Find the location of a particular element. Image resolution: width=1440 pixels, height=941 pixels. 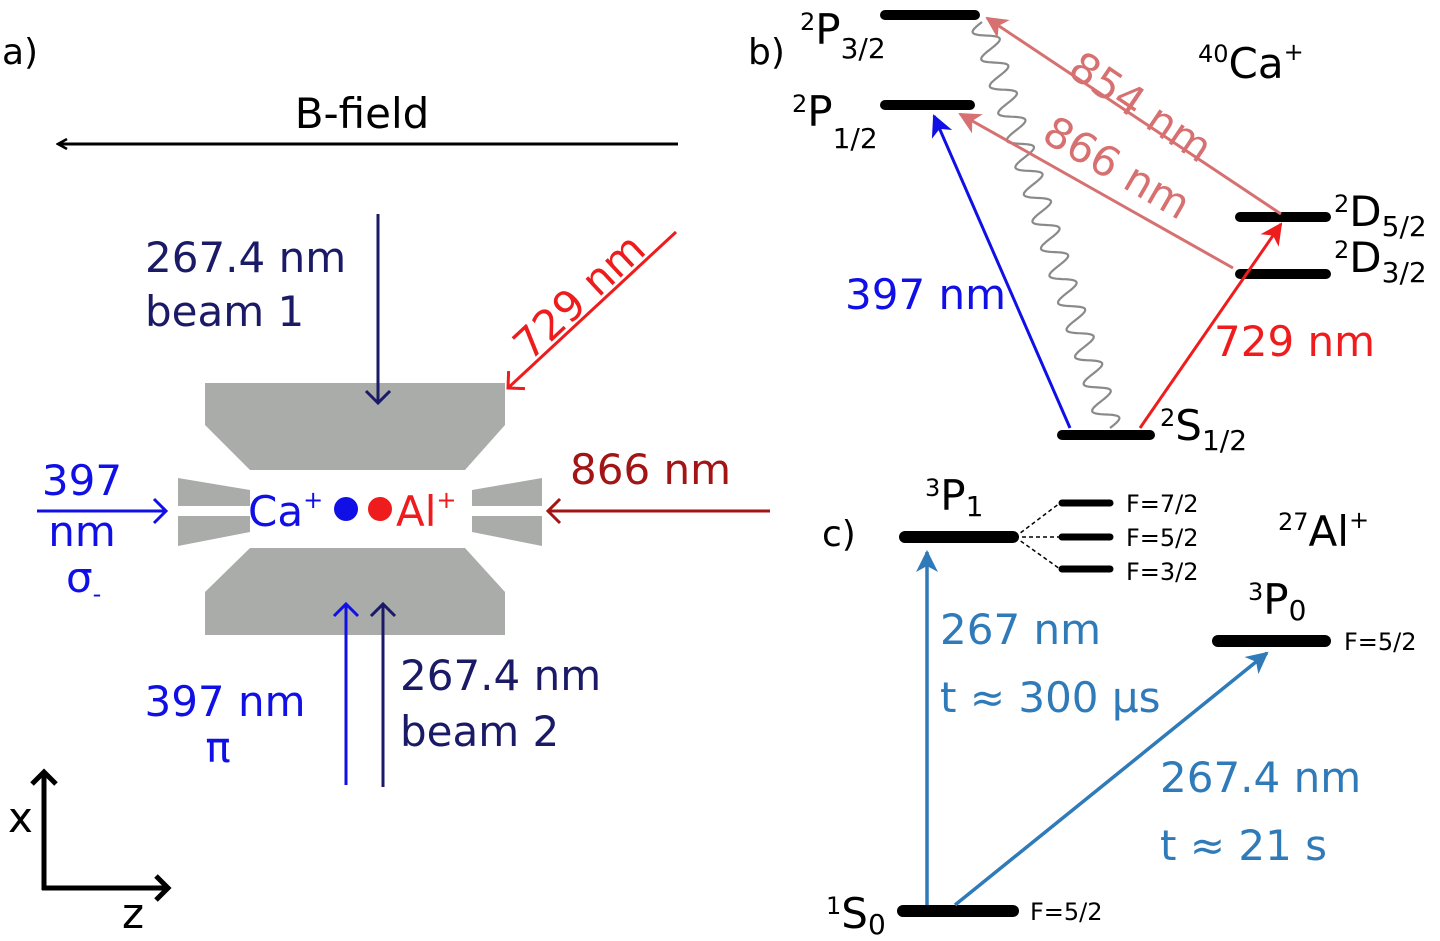

blue397-sigma-wavelength: 397 is located at coordinates (82, 480).